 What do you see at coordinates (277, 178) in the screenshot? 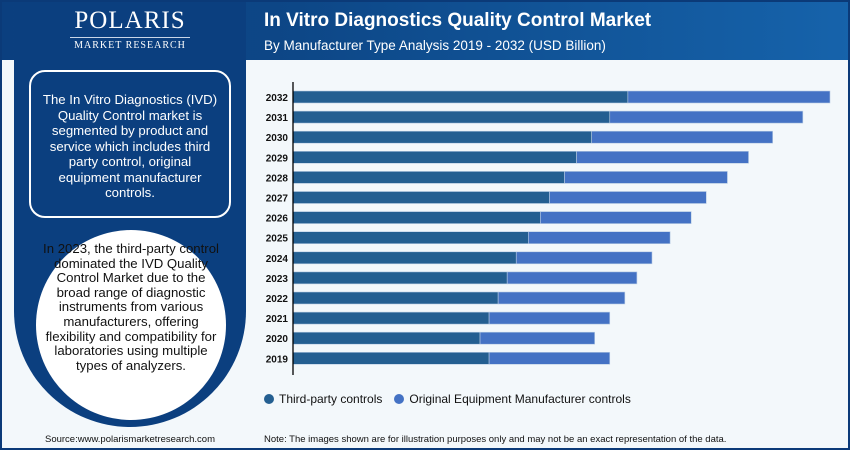
I see `y-tick-label-2028: 2028` at bounding box center [277, 178].